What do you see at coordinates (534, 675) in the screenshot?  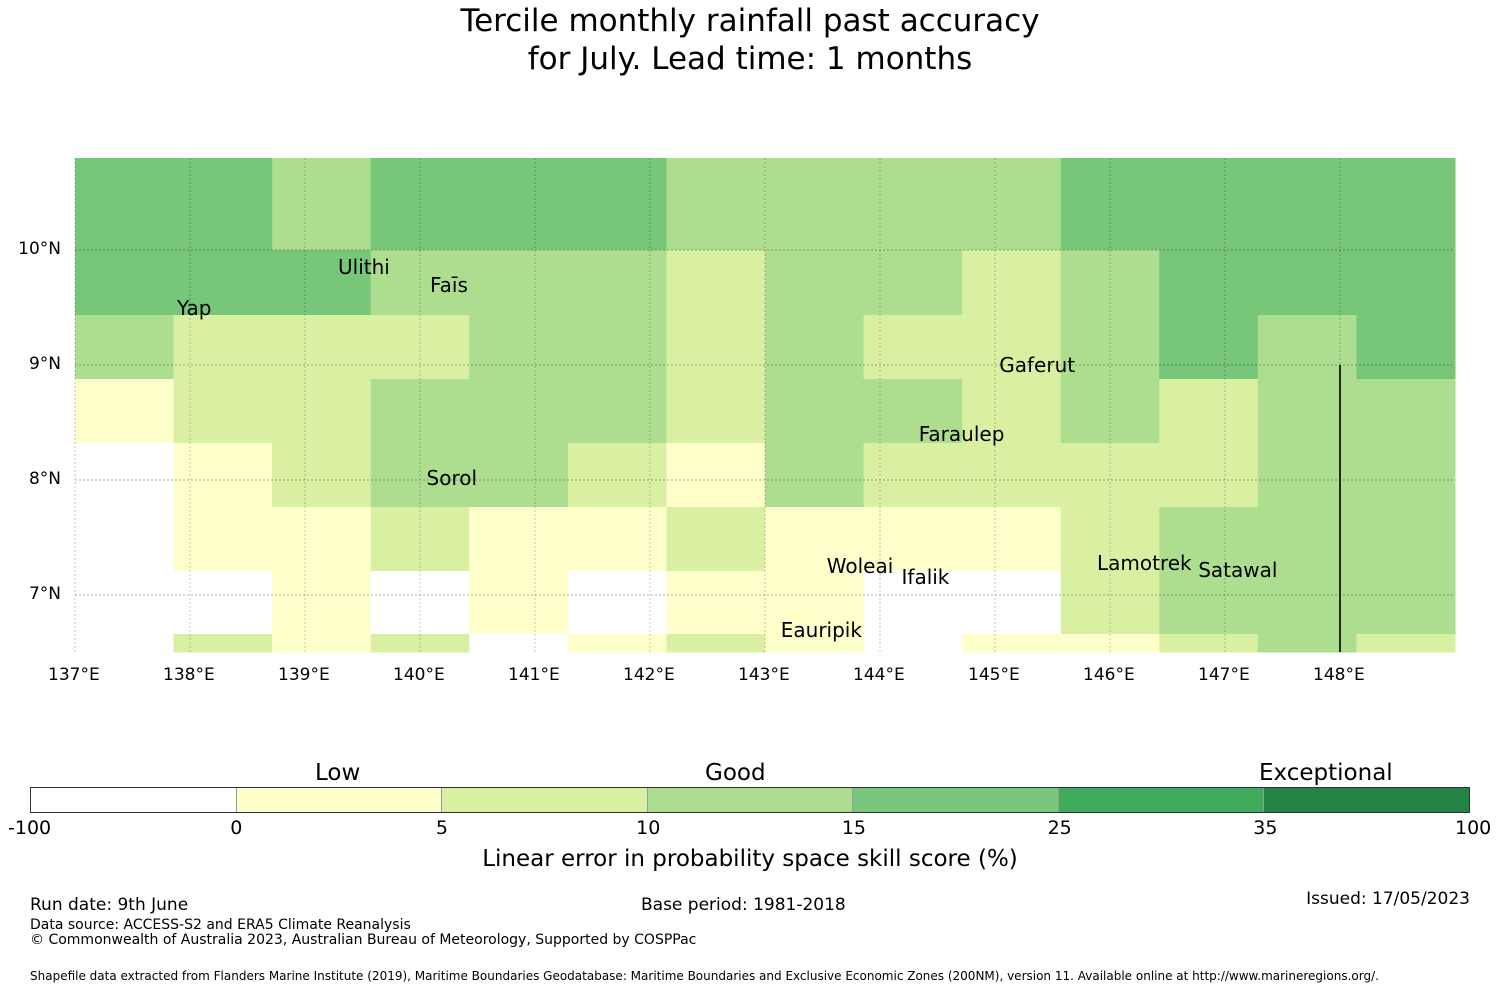 I see `longitude-tick-label: 141°E` at bounding box center [534, 675].